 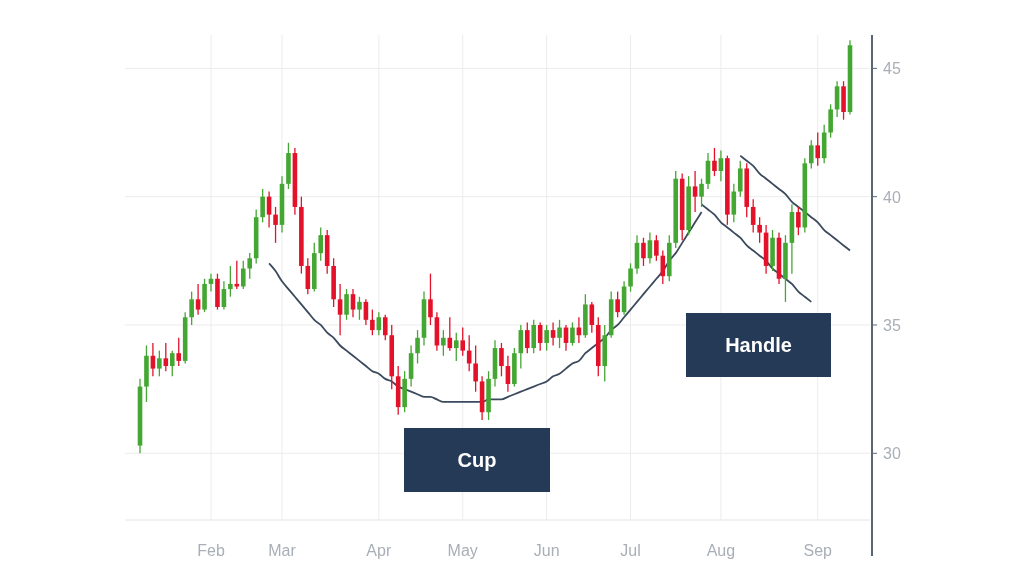 I want to click on y-tick-label: 40, so click(x=892, y=197).